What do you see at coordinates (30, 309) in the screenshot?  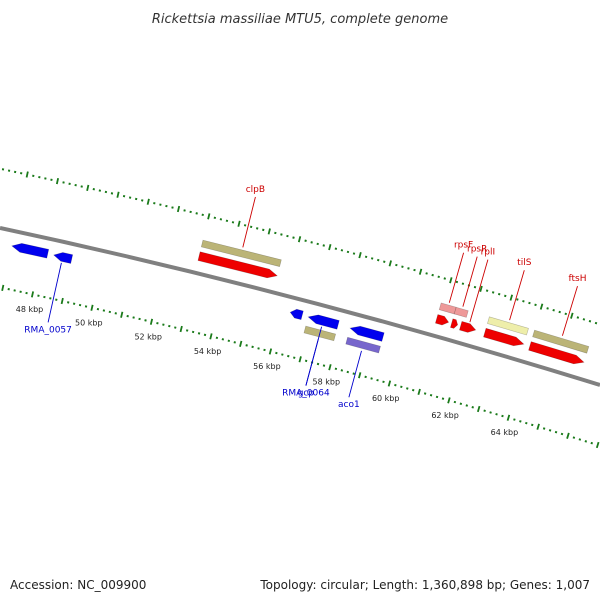 I see `kbp-tick-label: 48 kbp` at bounding box center [30, 309].